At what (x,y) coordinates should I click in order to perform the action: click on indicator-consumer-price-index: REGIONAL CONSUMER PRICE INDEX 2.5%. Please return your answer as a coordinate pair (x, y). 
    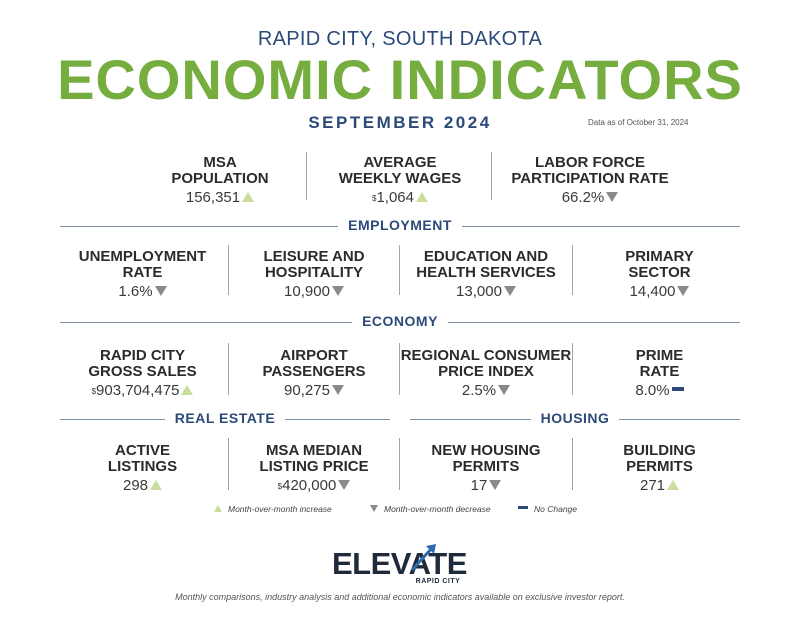
    Looking at the image, I should click on (486, 374).